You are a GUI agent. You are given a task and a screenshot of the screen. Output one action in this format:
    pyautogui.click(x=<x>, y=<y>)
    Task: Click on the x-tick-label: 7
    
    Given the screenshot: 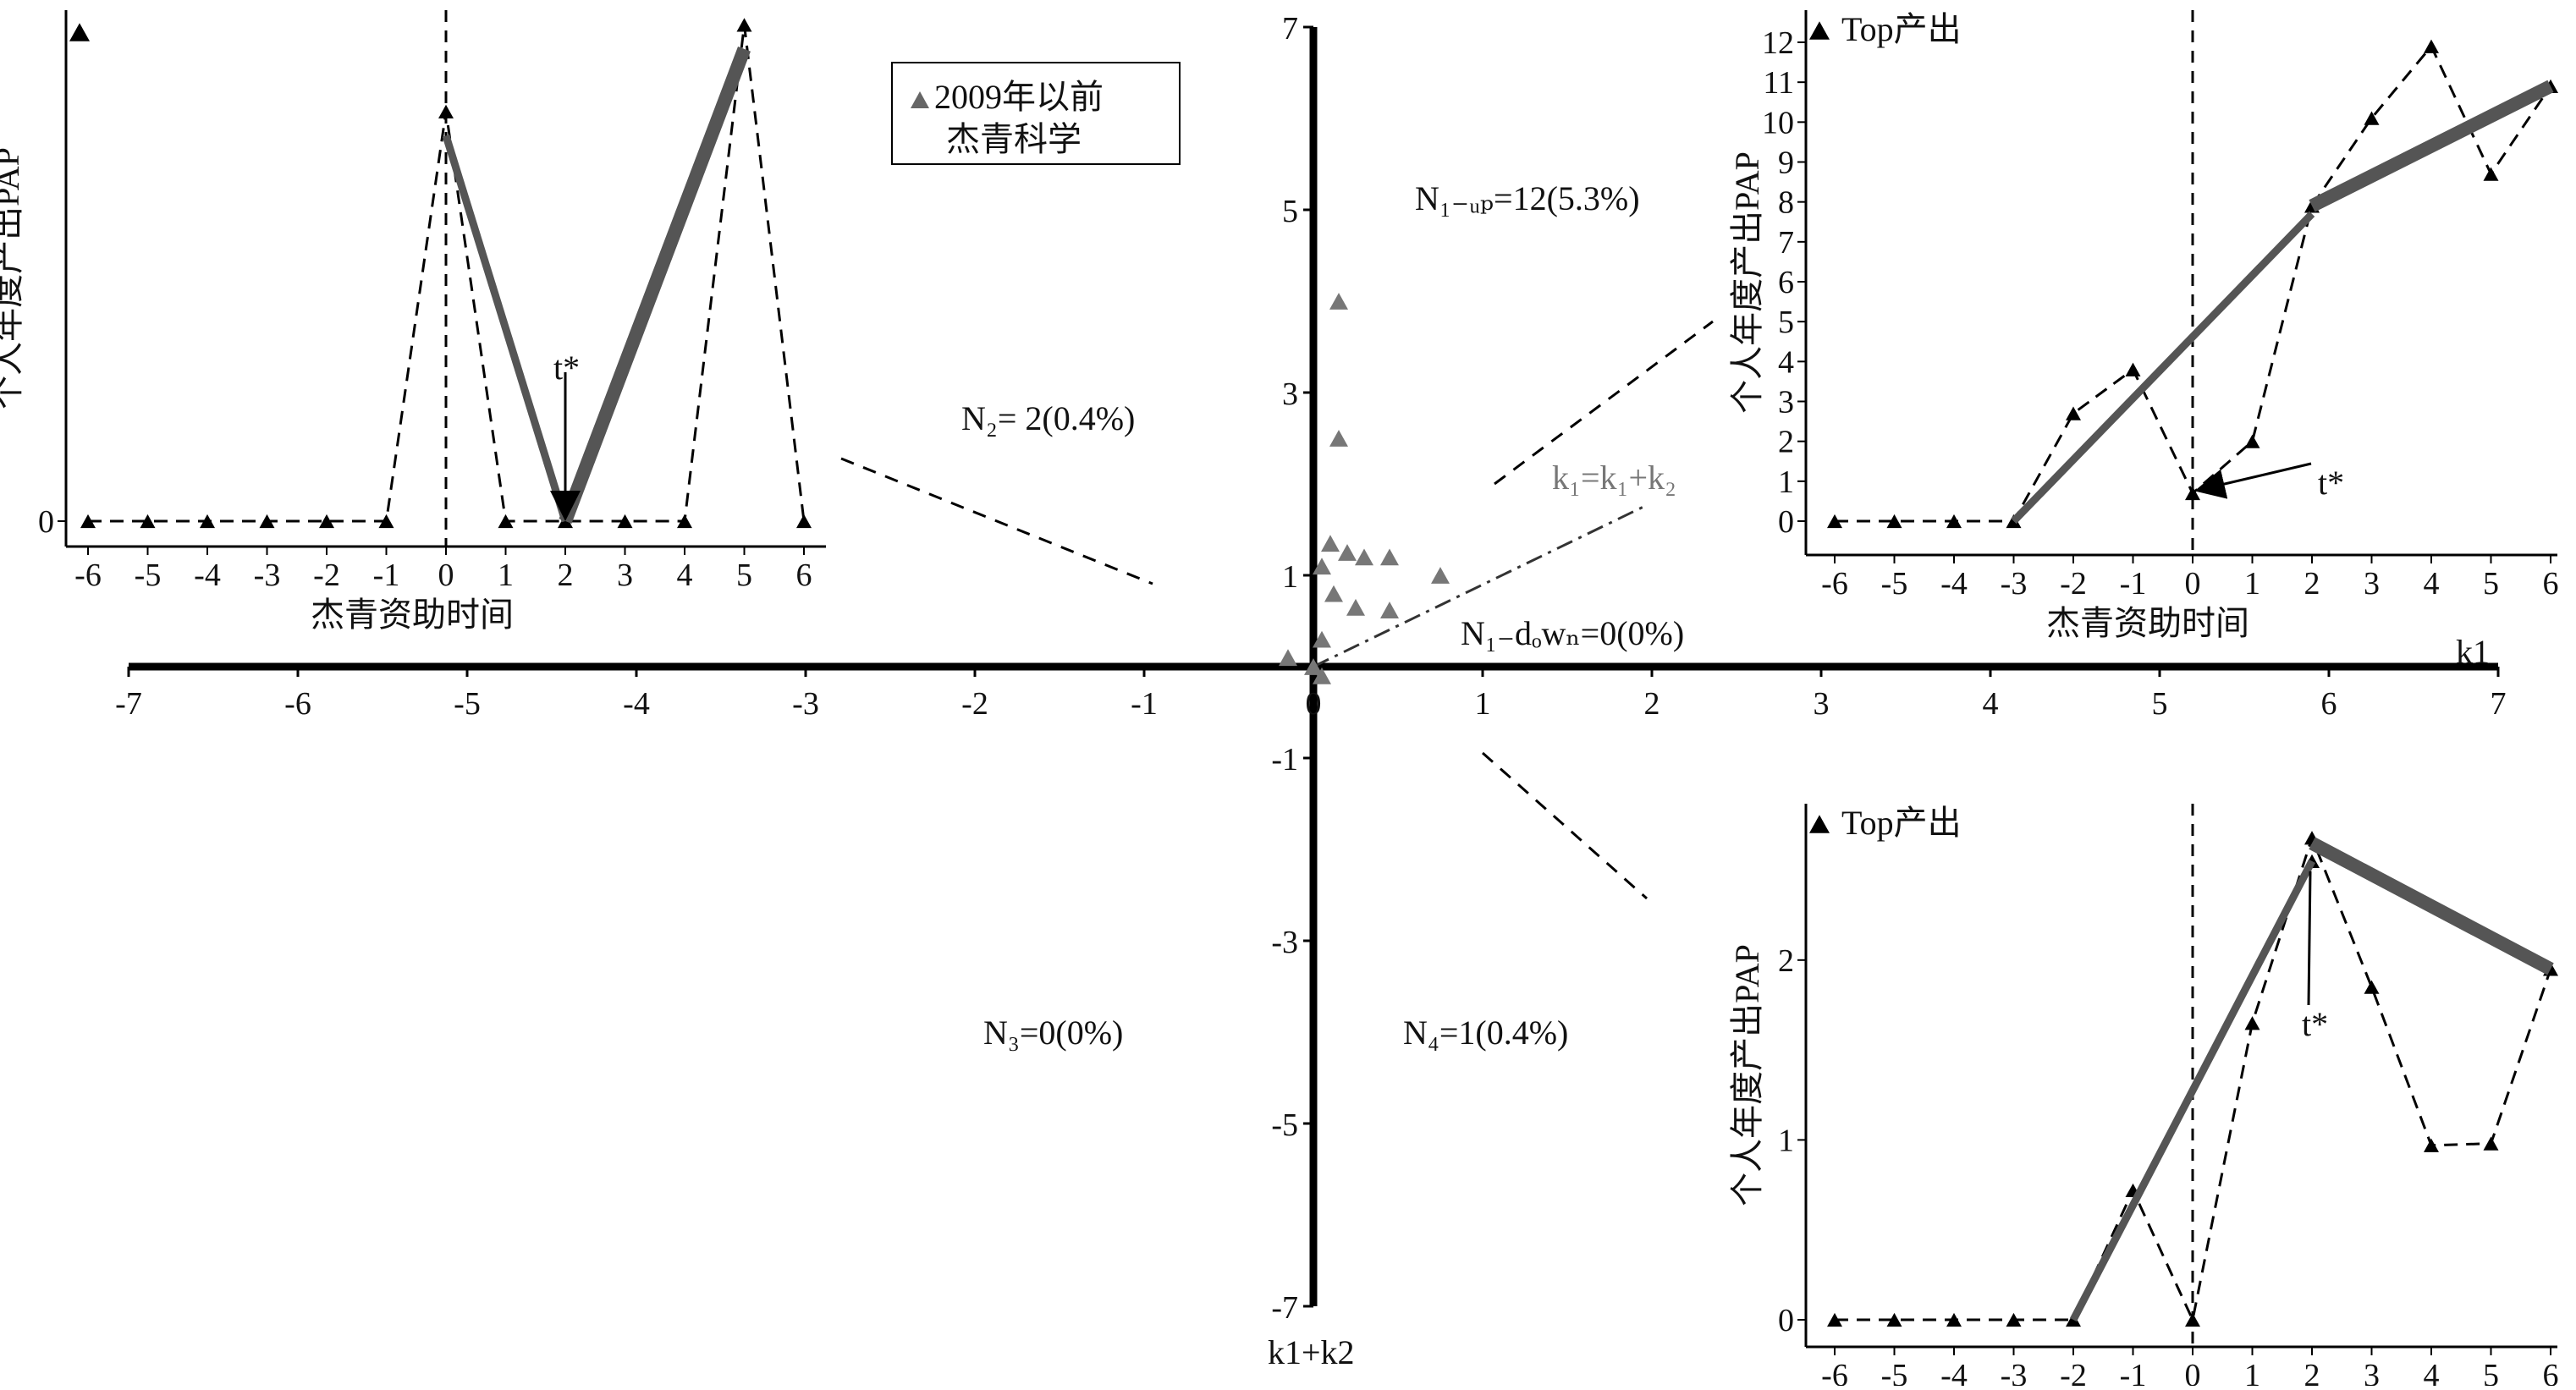 What is the action you would take?
    pyautogui.click(x=2499, y=704)
    